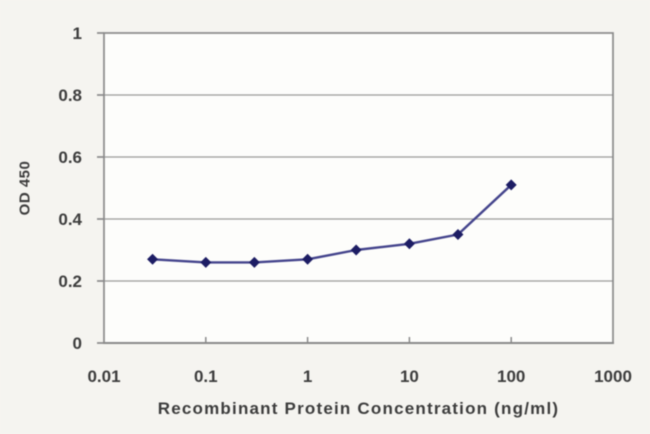 This screenshot has height=434, width=650. What do you see at coordinates (409, 376) in the screenshot?
I see `x-tick-label: 10` at bounding box center [409, 376].